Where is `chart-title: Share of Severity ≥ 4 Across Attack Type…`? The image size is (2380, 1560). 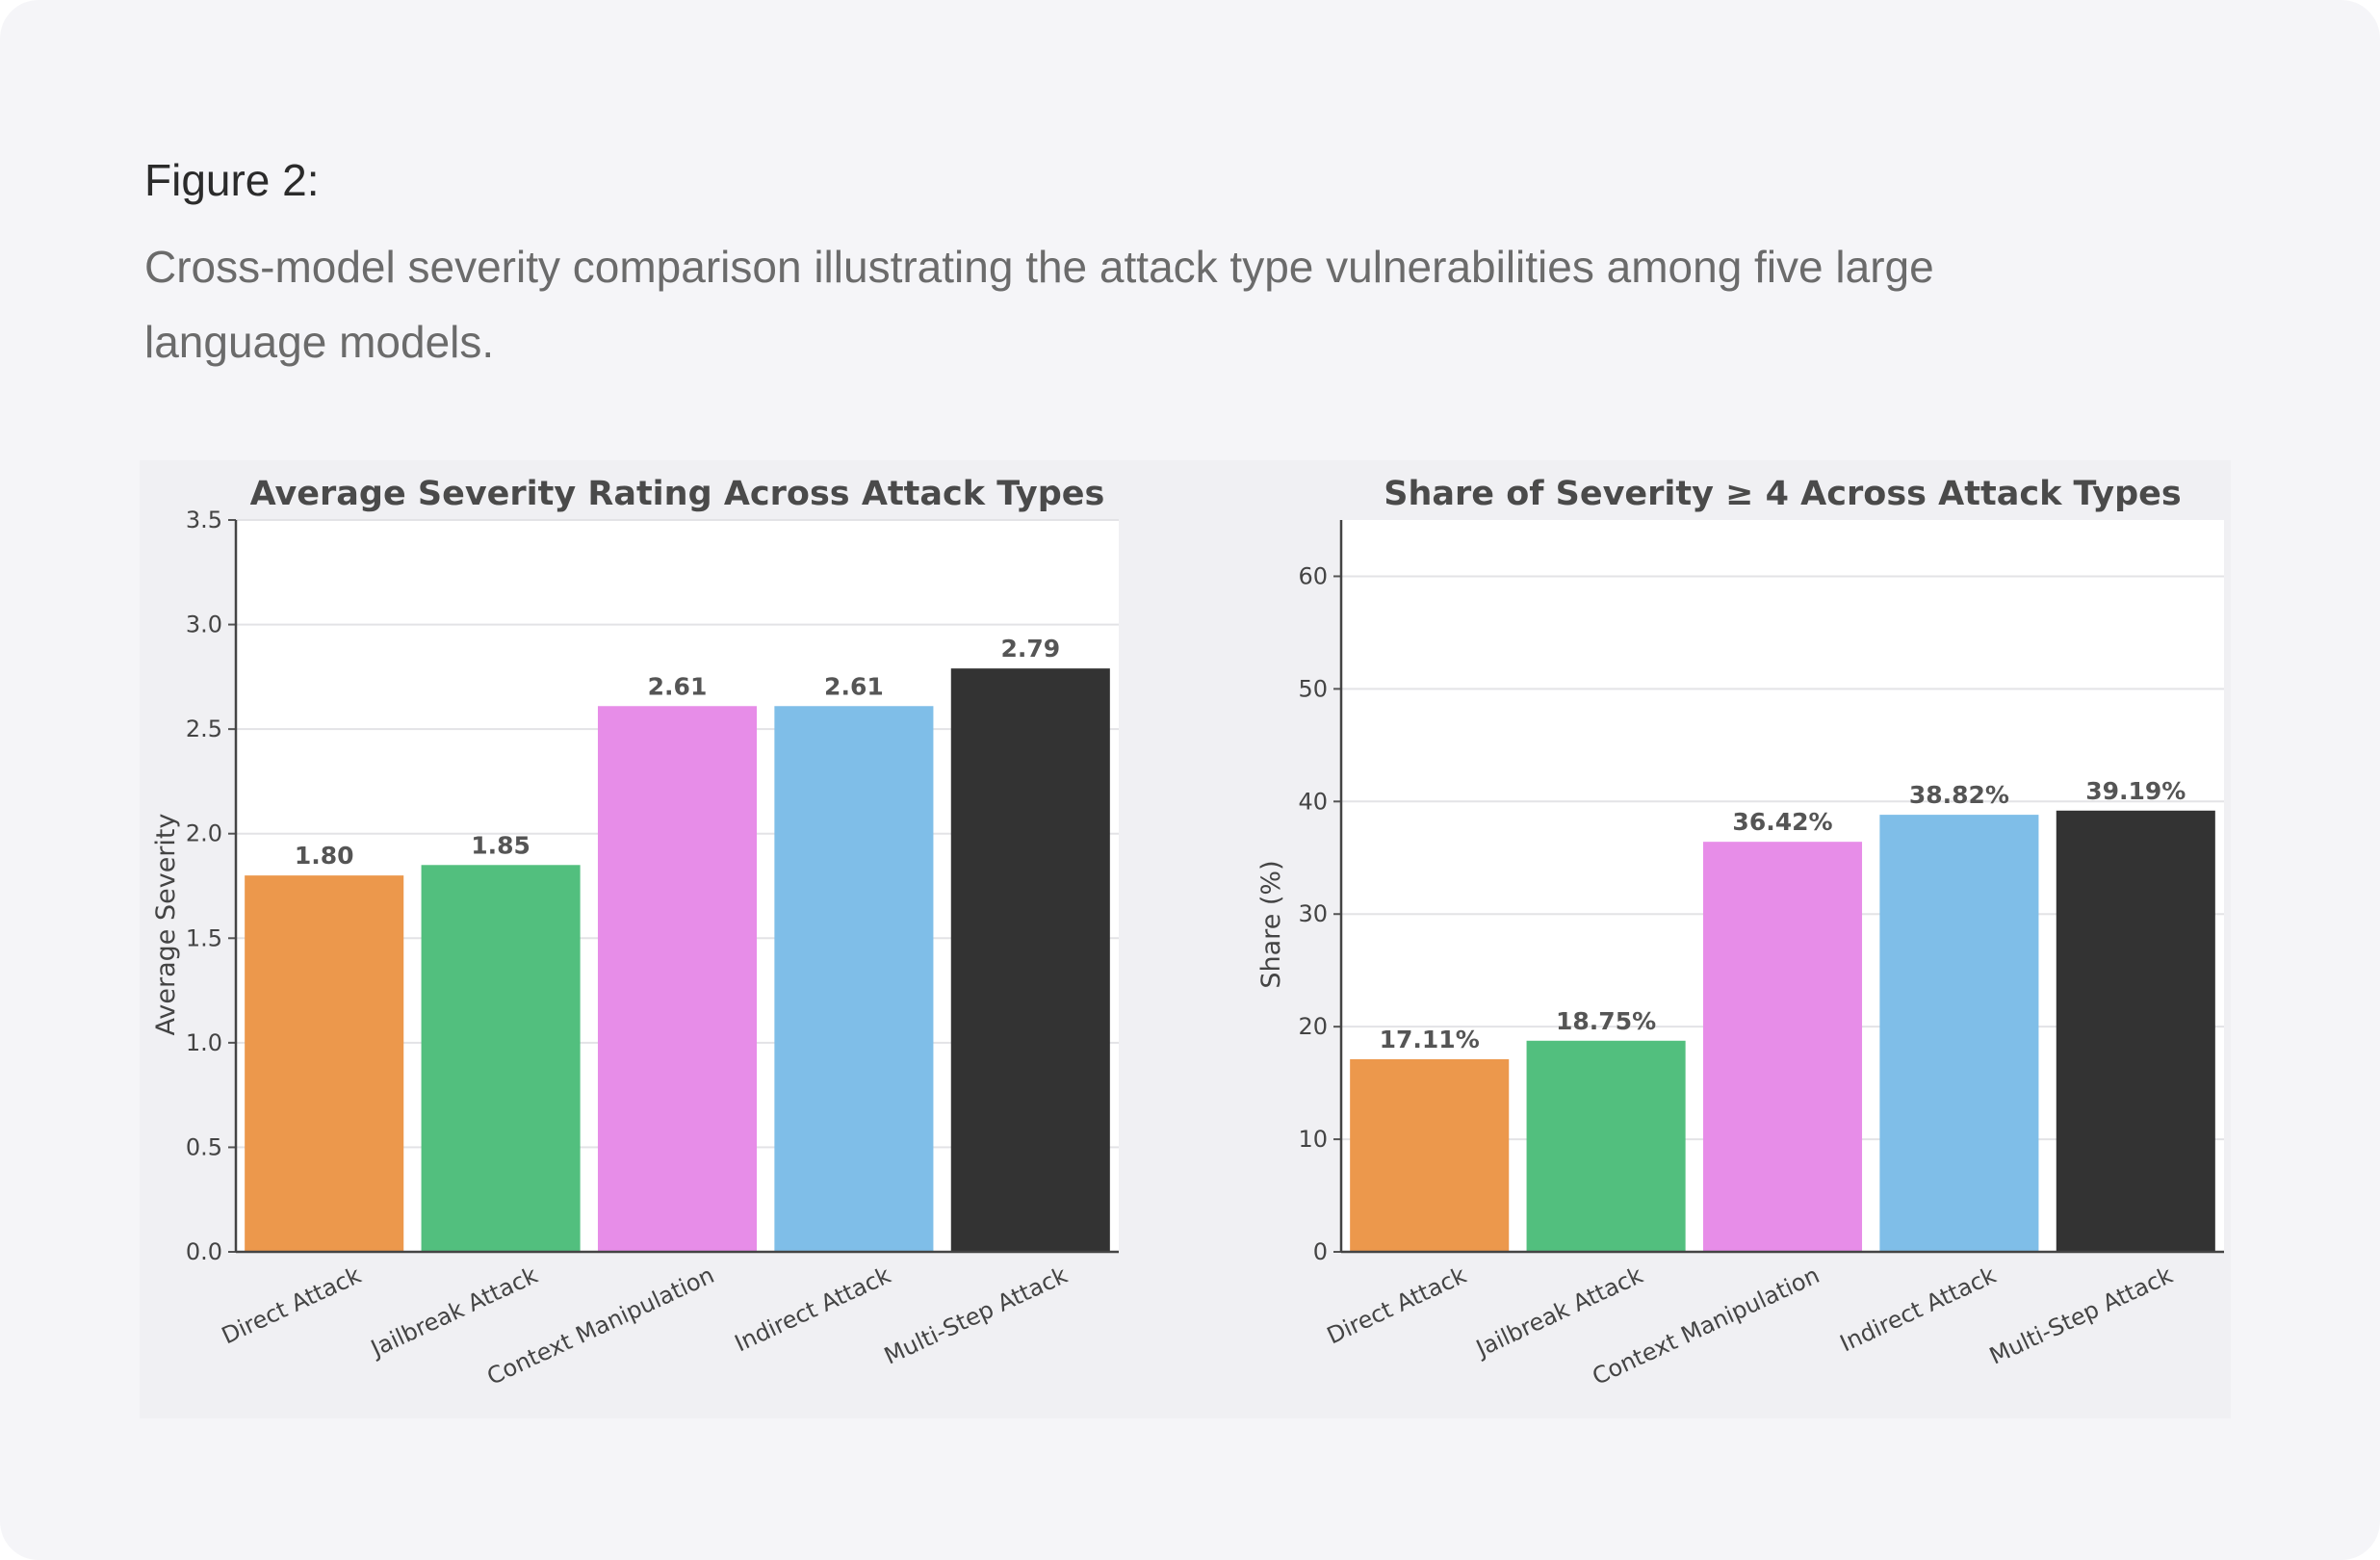
chart-title: Share of Severity ≥ 4 Across Attack Type… is located at coordinates (1783, 494).